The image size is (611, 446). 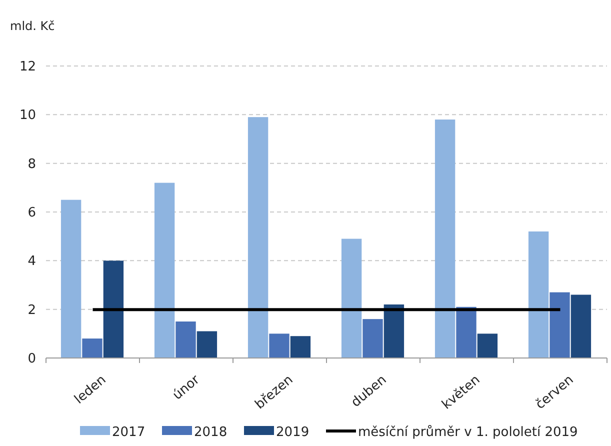 What do you see at coordinates (32, 26) in the screenshot?
I see `y-axis-title: mld. Kč` at bounding box center [32, 26].